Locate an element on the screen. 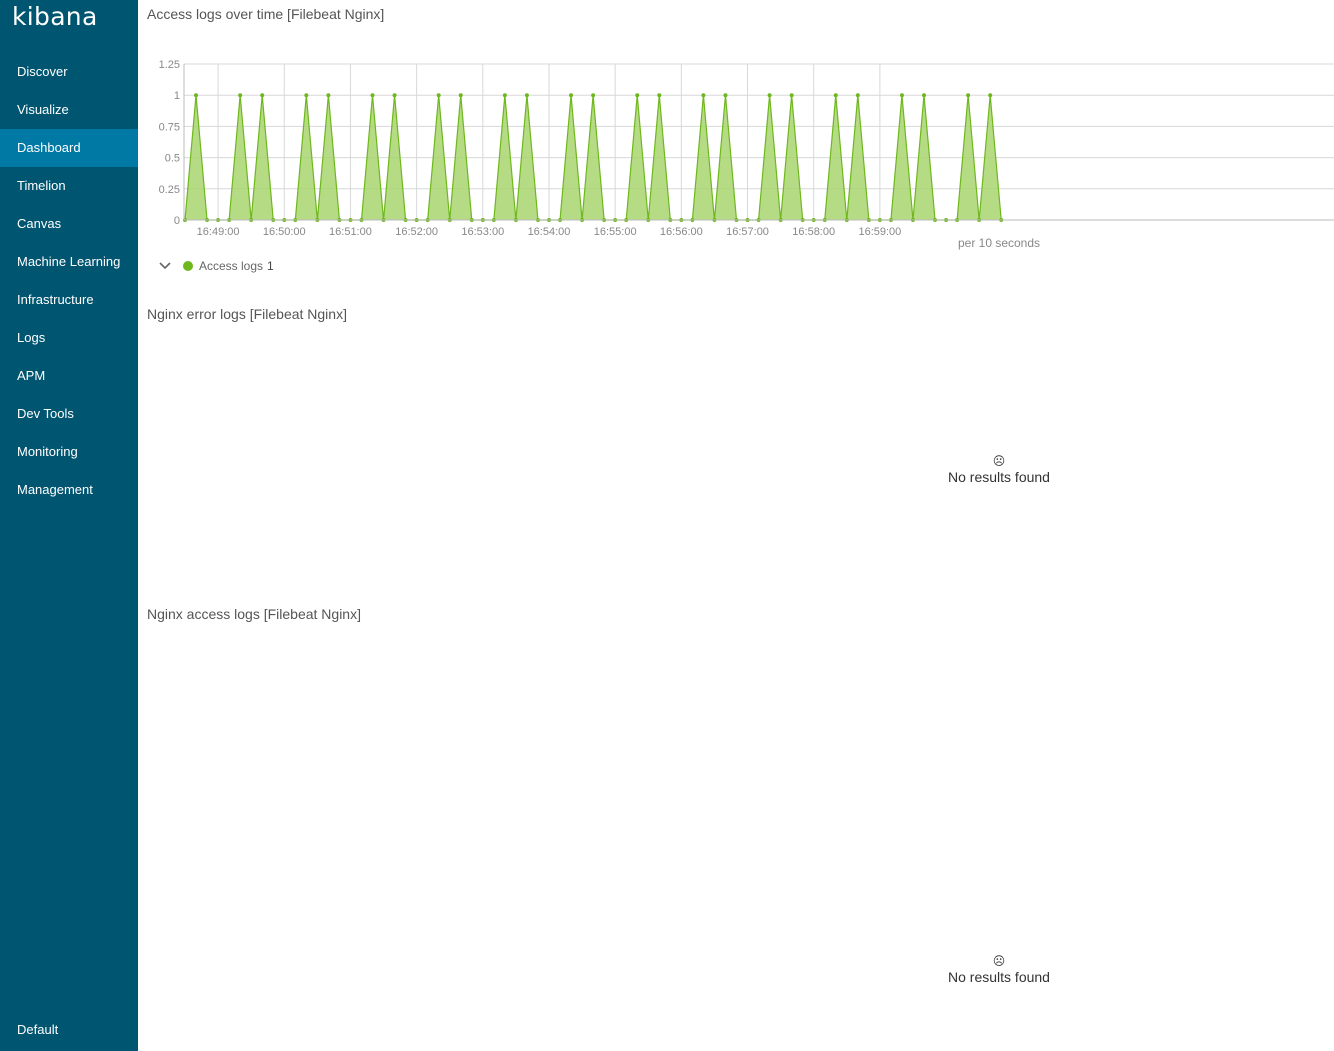  legend-series-label: Access logs is located at coordinates (231, 266).